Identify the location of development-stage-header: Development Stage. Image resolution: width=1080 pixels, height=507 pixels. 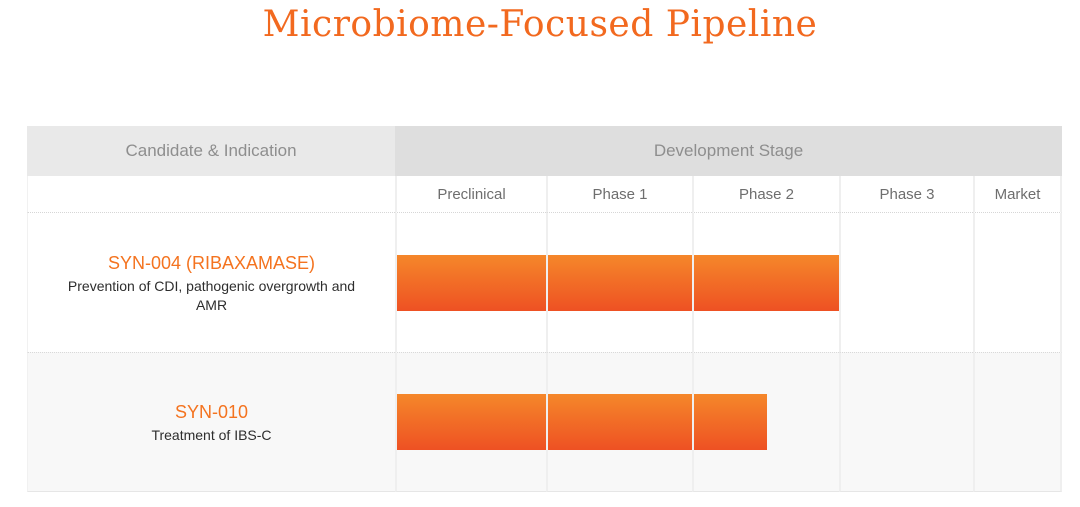
(728, 151).